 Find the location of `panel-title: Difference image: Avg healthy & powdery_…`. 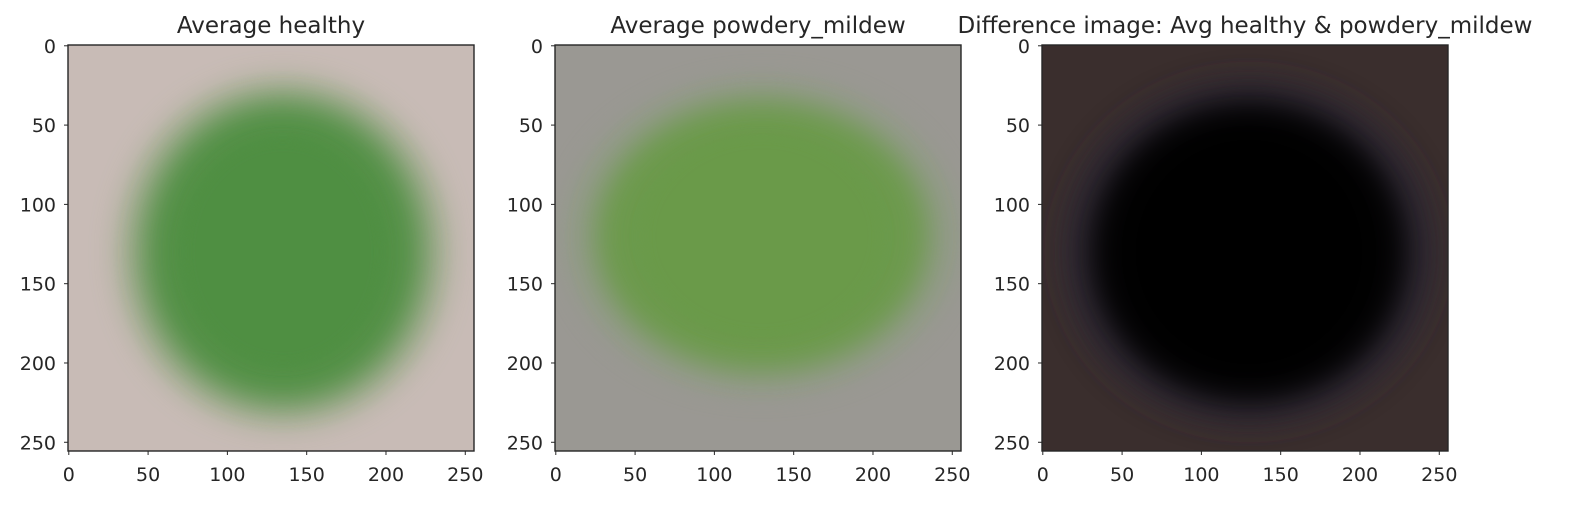

panel-title: Difference image: Avg healthy & powdery_… is located at coordinates (1244, 26).